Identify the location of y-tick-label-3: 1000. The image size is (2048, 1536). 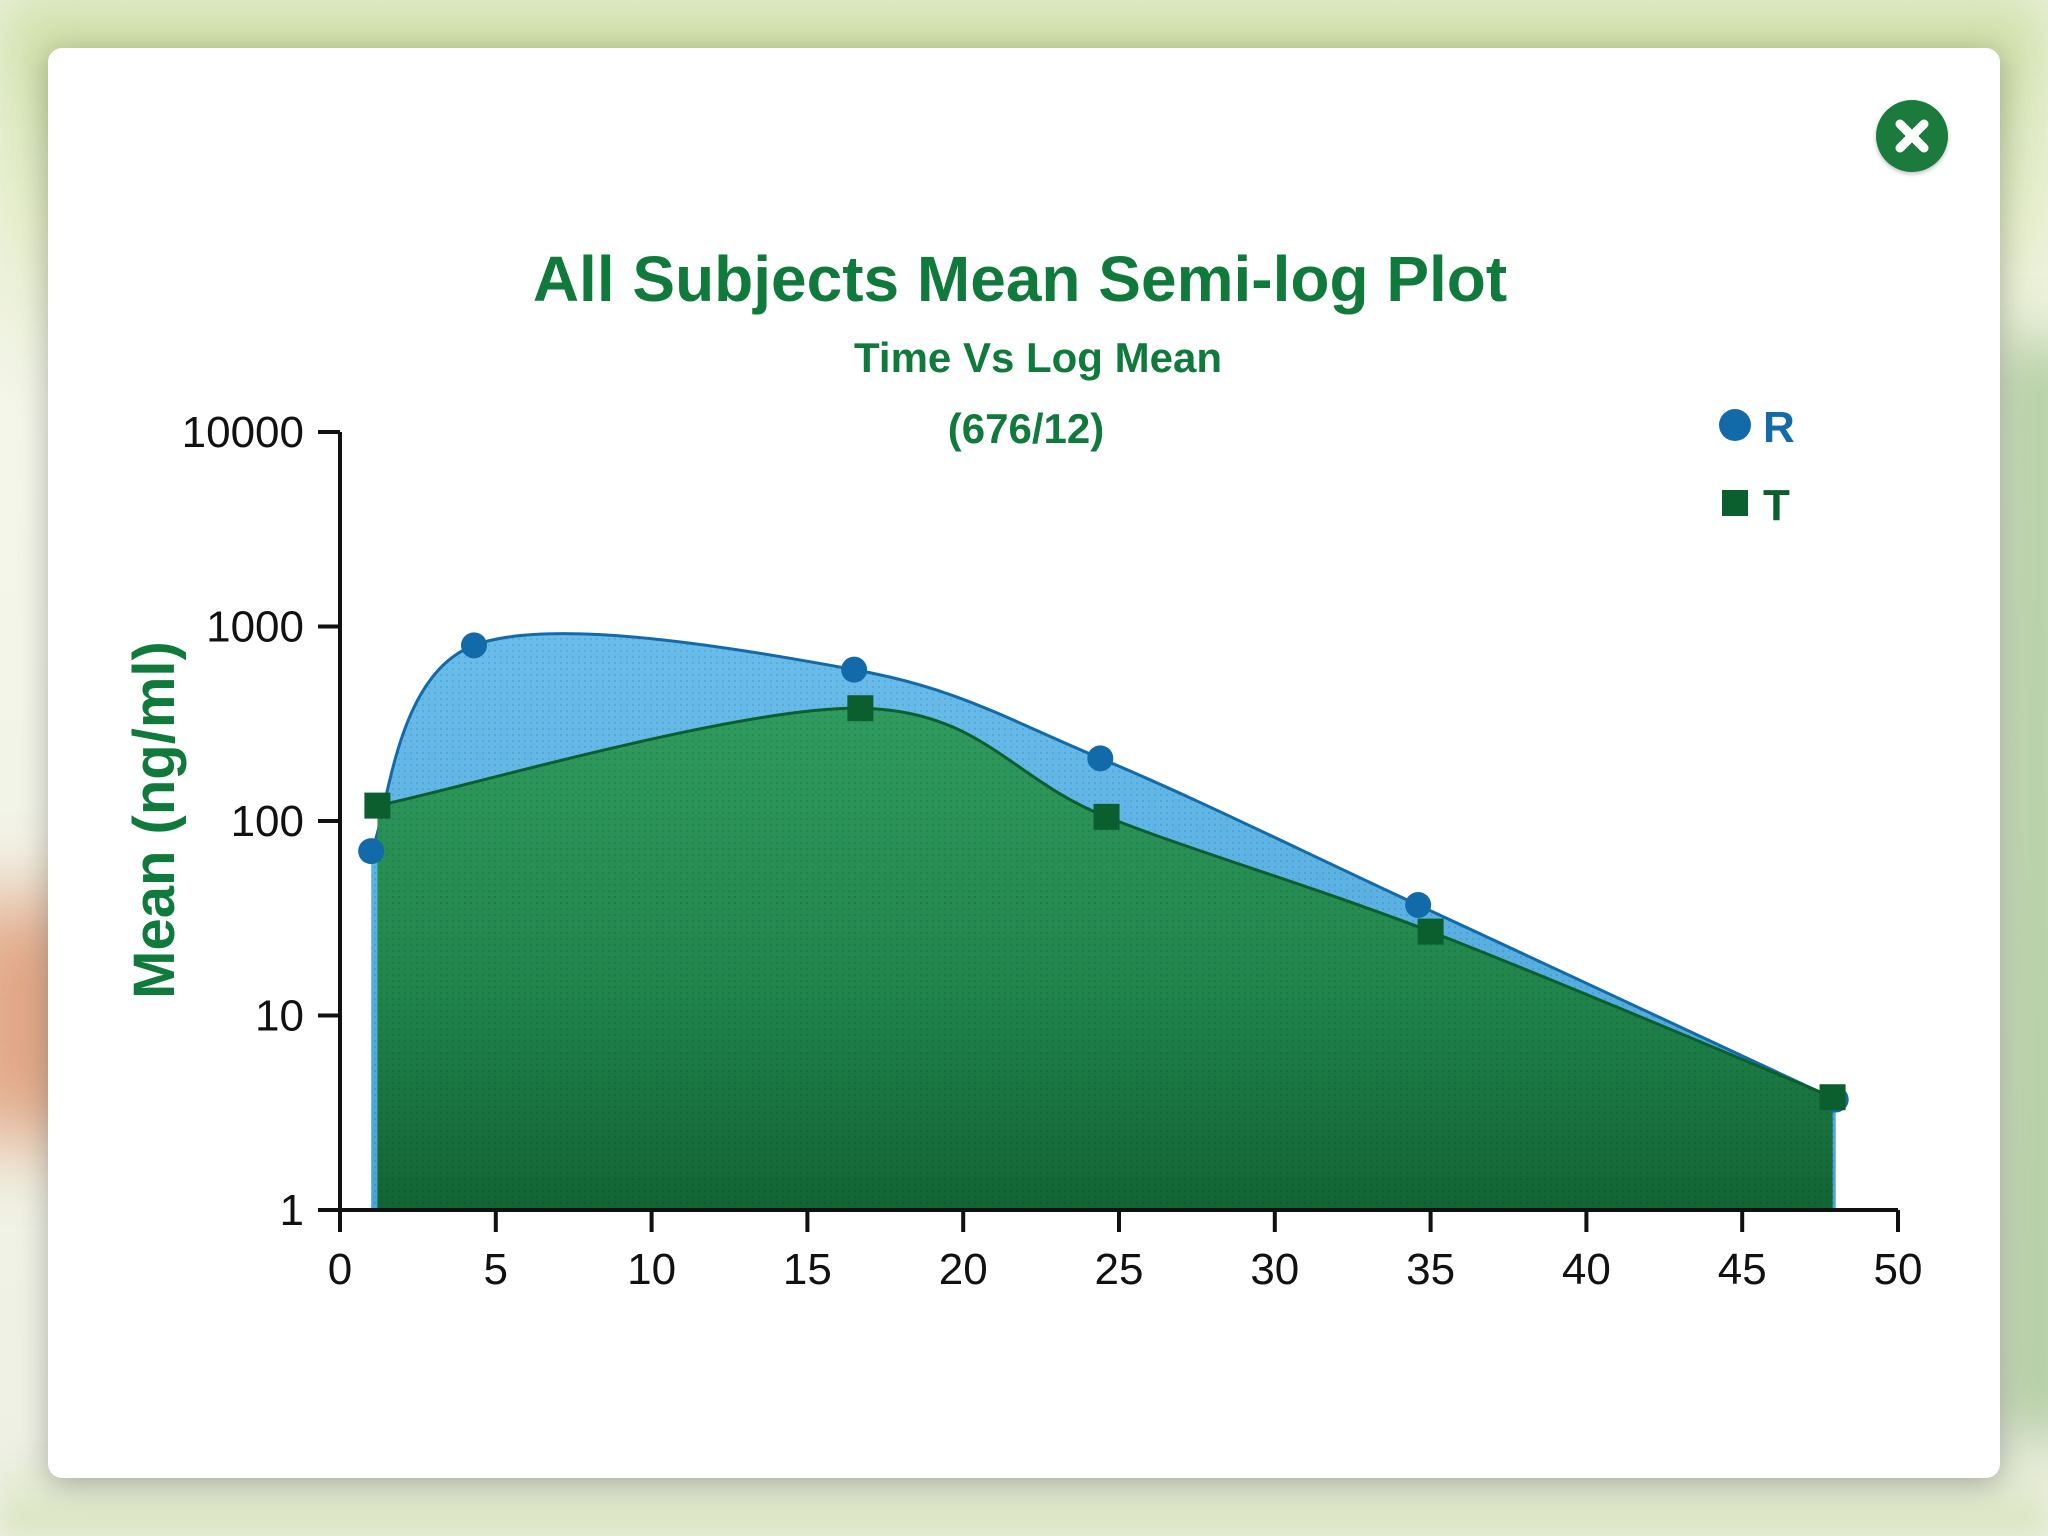
(255, 627).